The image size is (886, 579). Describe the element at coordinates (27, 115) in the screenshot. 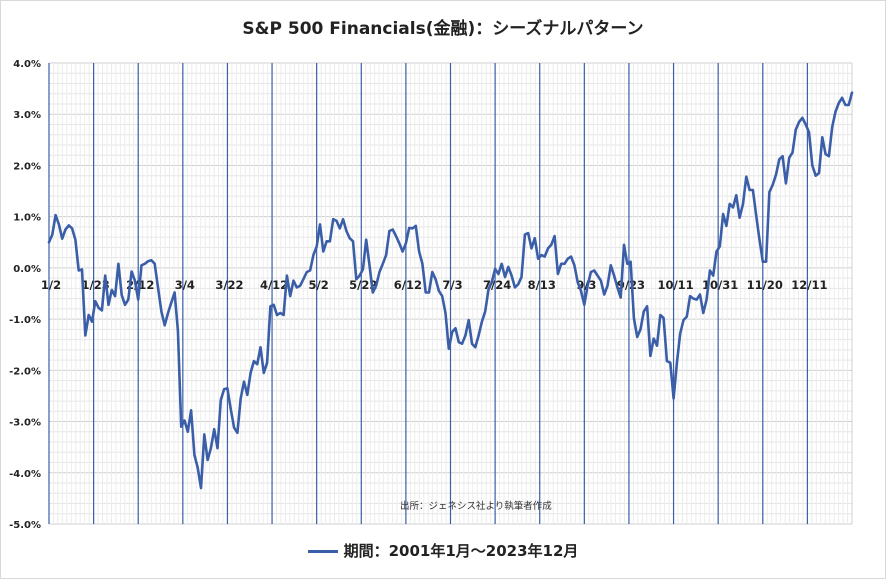

I see `y-tick-label: 3.0%` at that location.